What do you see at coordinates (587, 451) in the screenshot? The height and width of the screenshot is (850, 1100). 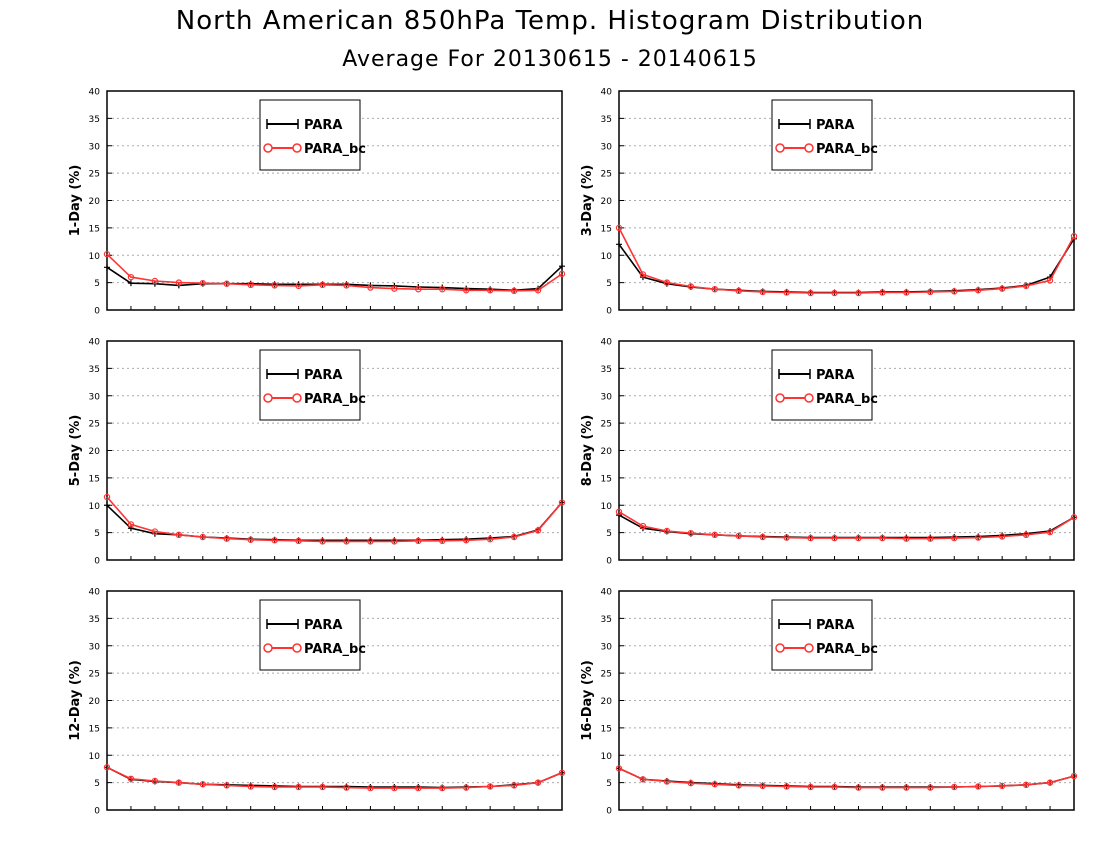 I see `y-axis-label: 8-Day (%)` at bounding box center [587, 451].